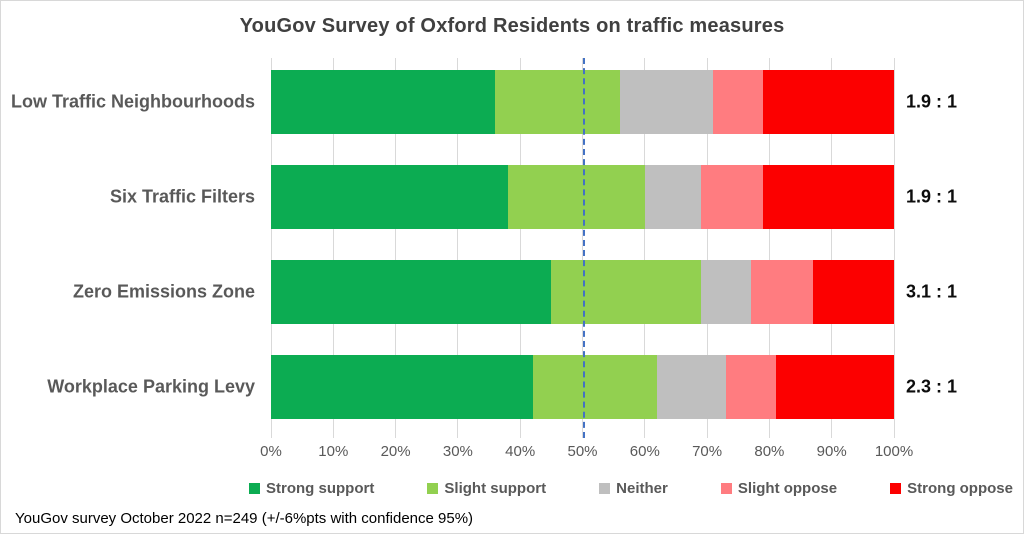  What do you see at coordinates (894, 248) in the screenshot?
I see `gridline-100%` at bounding box center [894, 248].